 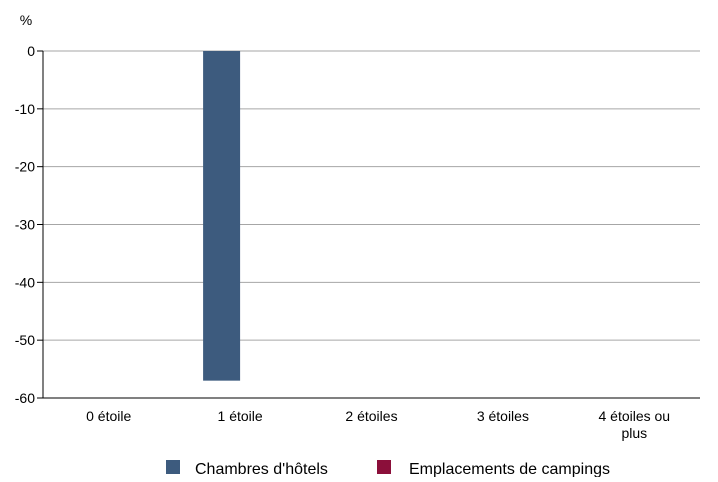 What do you see at coordinates (25, 167) in the screenshot?
I see `y-tick-label: -20` at bounding box center [25, 167].